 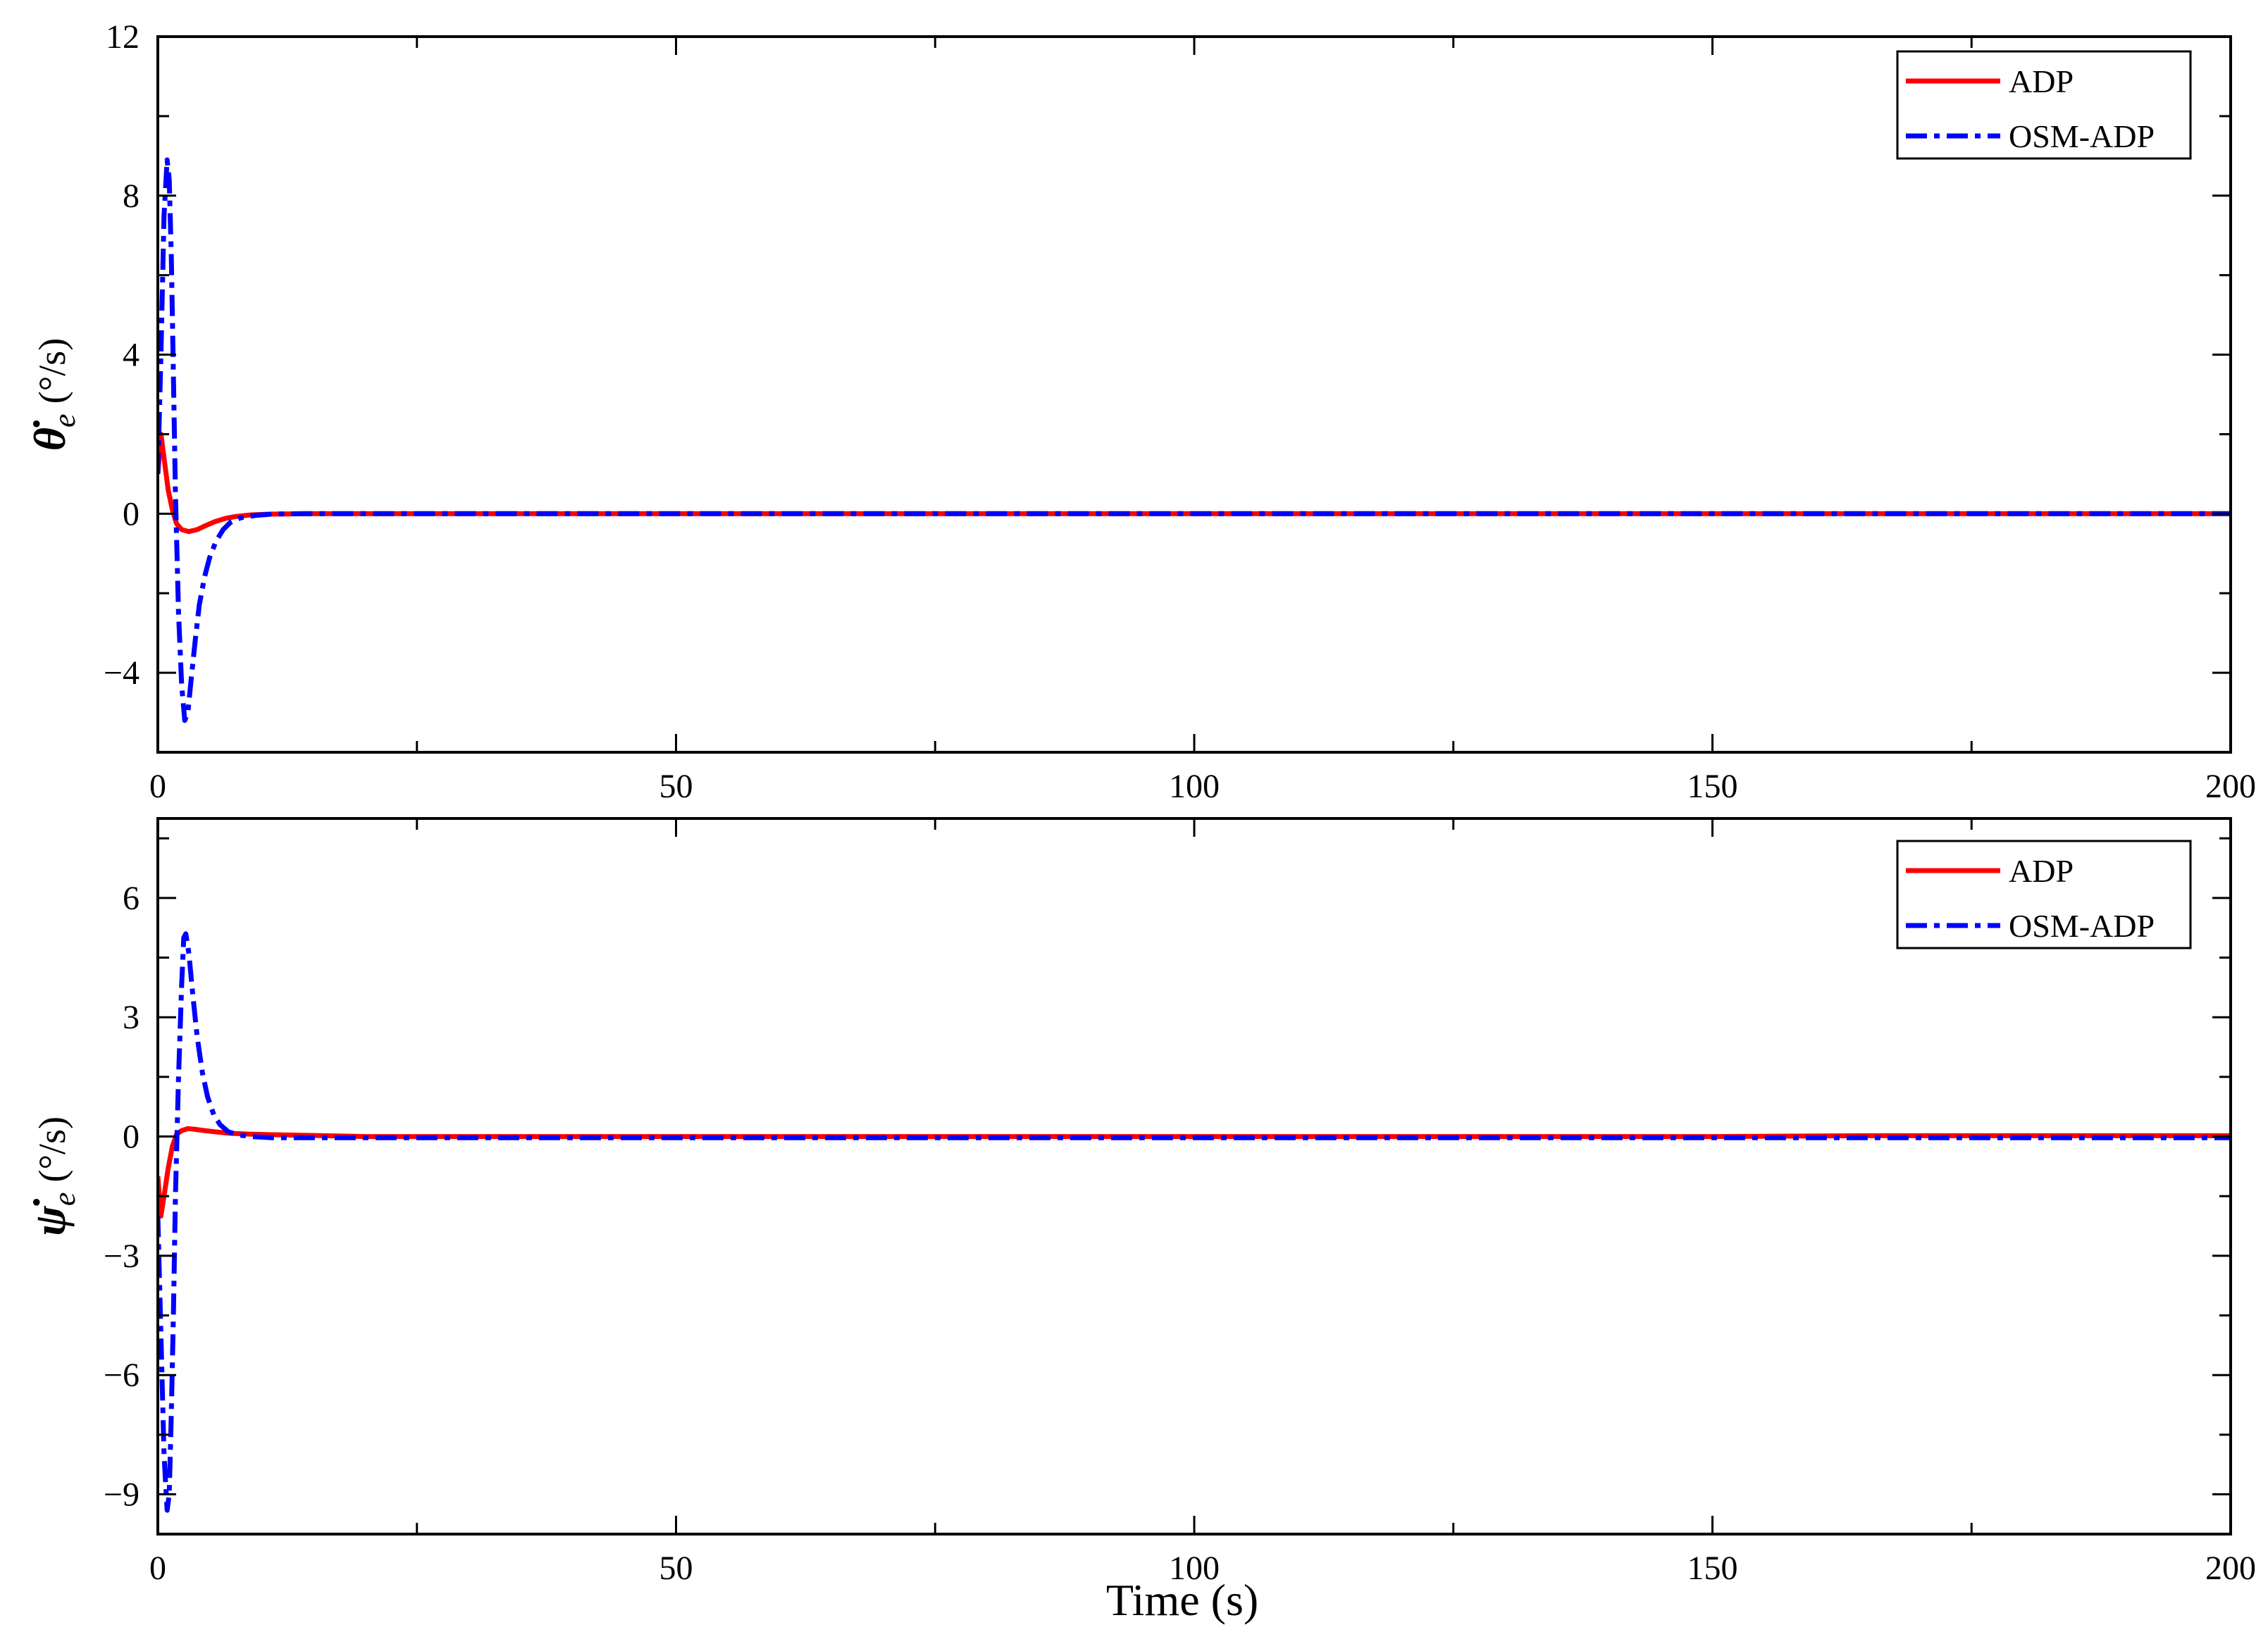 What do you see at coordinates (131, 1017) in the screenshot?
I see `y-tick-label: 3` at bounding box center [131, 1017].